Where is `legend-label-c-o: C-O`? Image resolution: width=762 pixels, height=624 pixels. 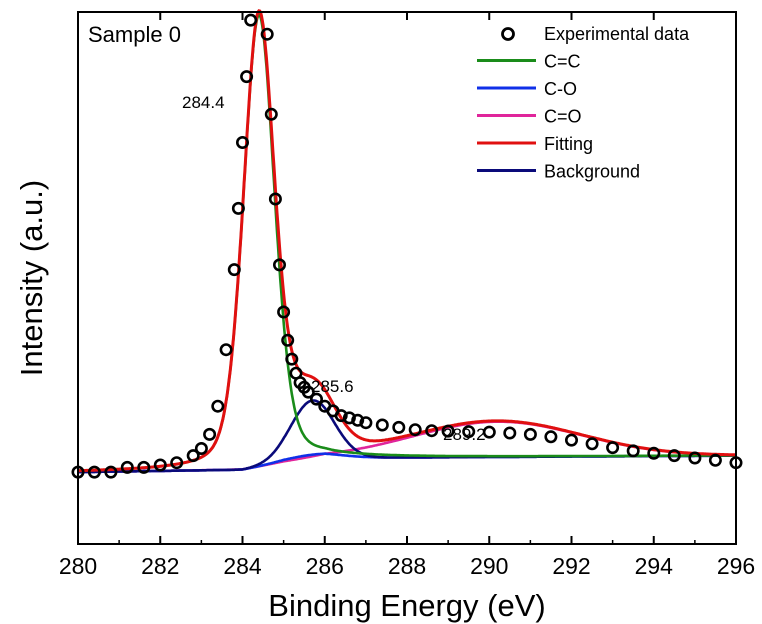 legend-label-c-o: C-O is located at coordinates (560, 89).